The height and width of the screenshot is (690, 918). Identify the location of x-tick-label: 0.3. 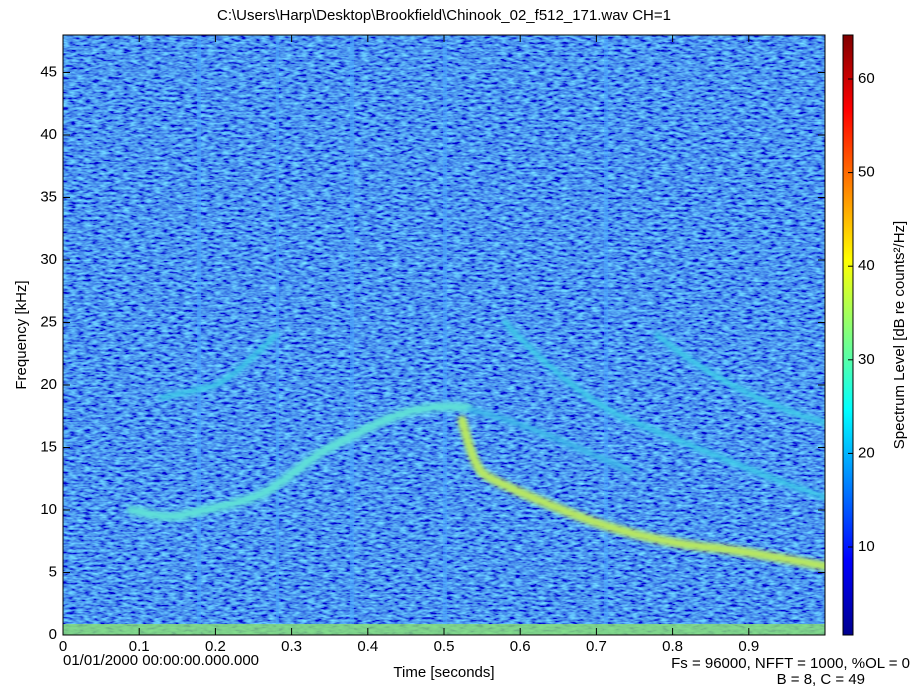
(291, 646).